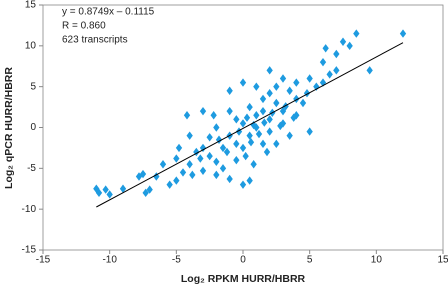 The height and width of the screenshot is (287, 448). What do you see at coordinates (9, 128) in the screenshot?
I see `y-axis-label: Log₂ qPCR HURR/HBRR` at bounding box center [9, 128].